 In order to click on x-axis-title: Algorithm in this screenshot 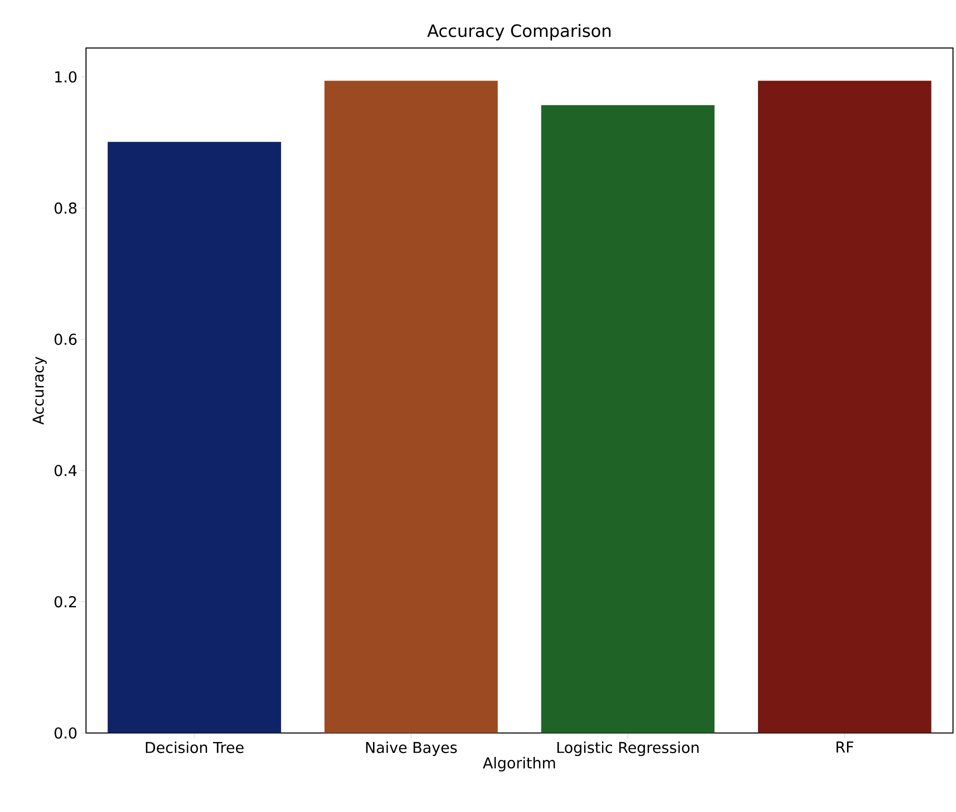, I will do `click(518, 764)`.